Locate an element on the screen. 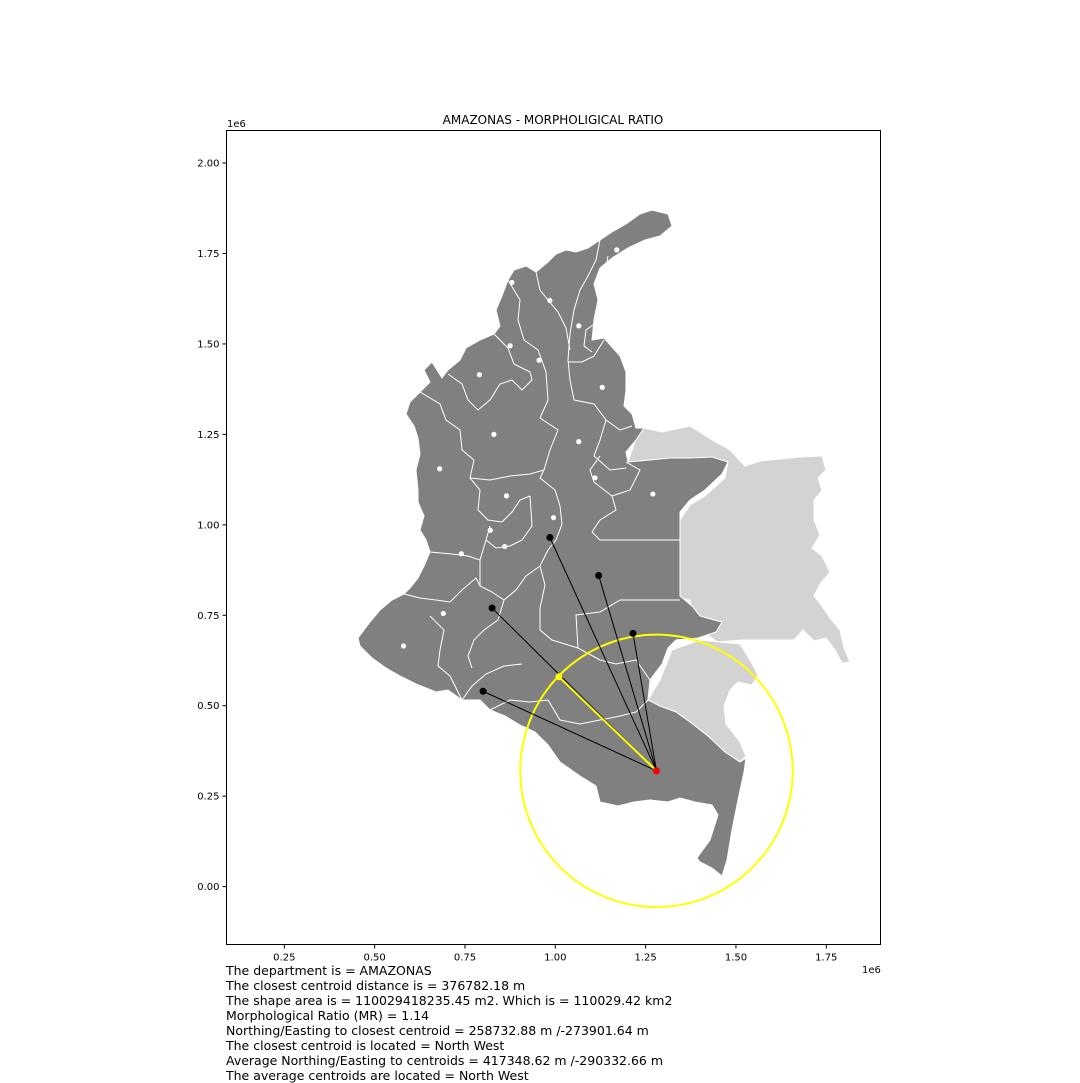 Image resolution: width=1080 pixels, height=1083 pixels. y-tick-label: 0.25 is located at coordinates (208, 797).